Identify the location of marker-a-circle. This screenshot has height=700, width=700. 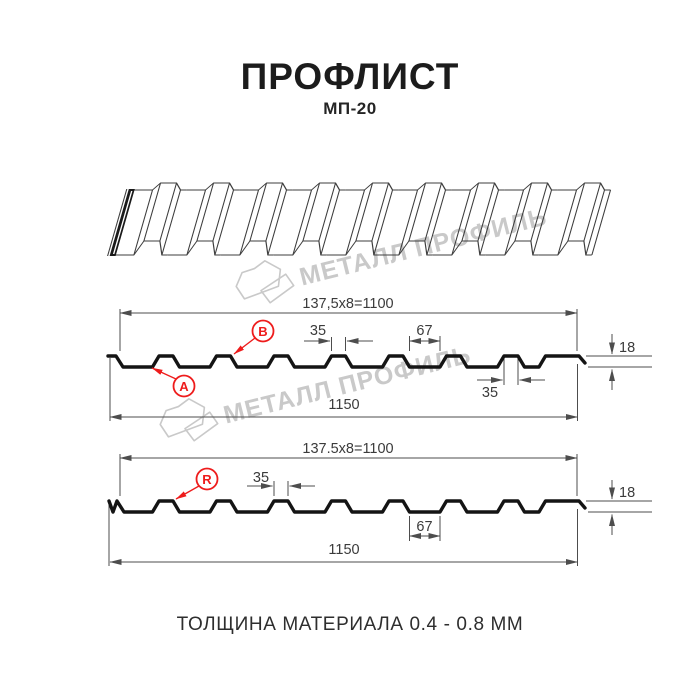
(184, 386).